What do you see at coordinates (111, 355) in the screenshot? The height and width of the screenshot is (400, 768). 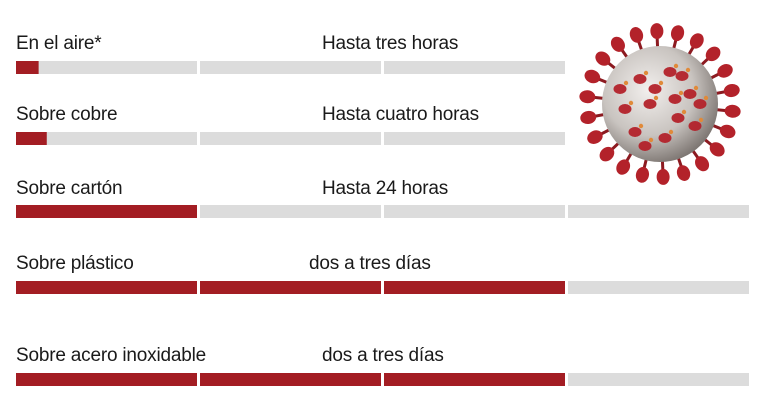 I see `row-label: Sobre acero inoxidable` at bounding box center [111, 355].